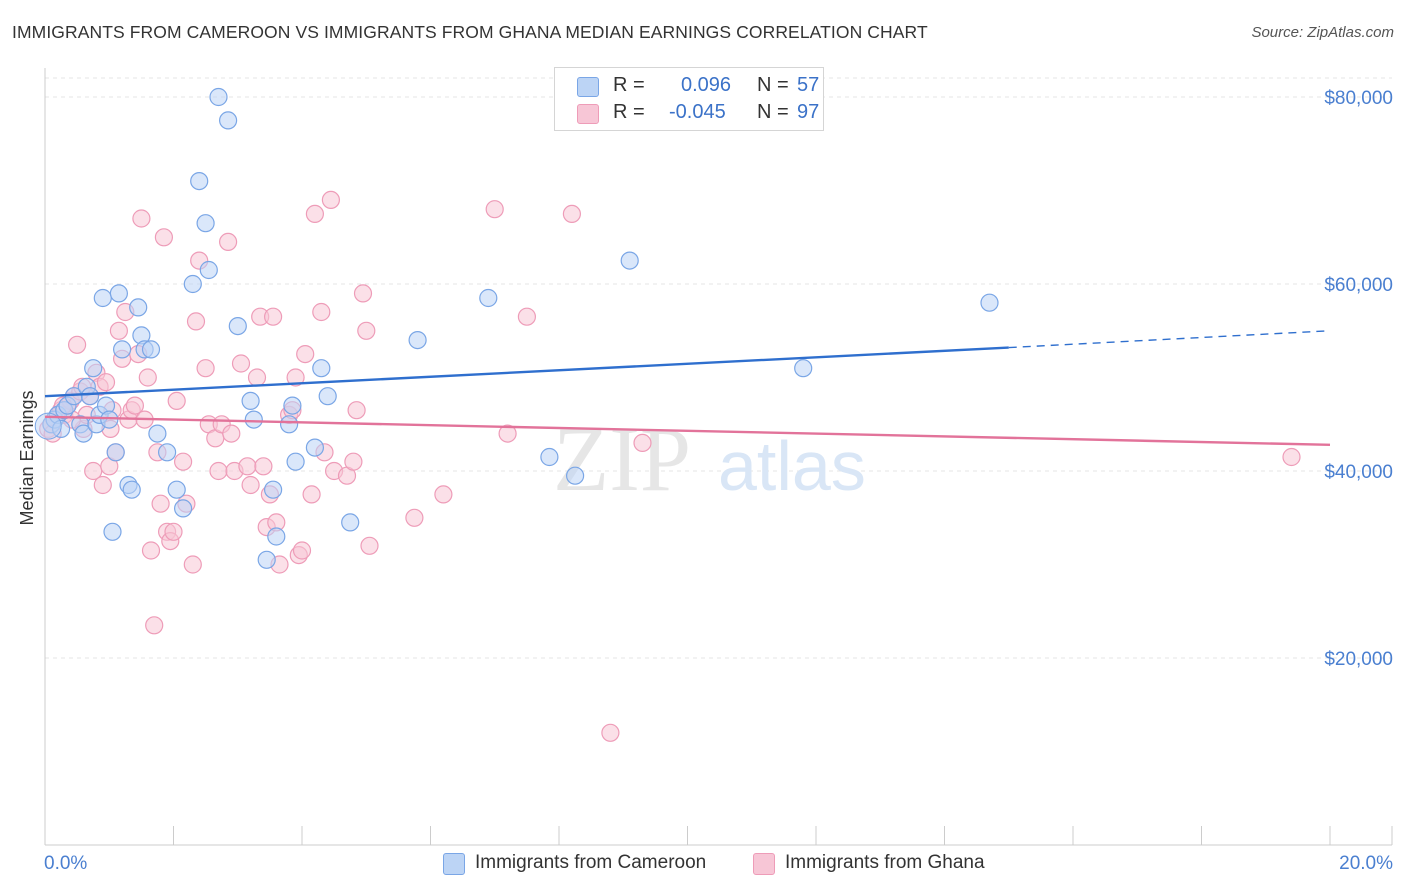  Describe the element at coordinates (526, 372) in the screenshot. I see `cameroon-trendline` at that location.